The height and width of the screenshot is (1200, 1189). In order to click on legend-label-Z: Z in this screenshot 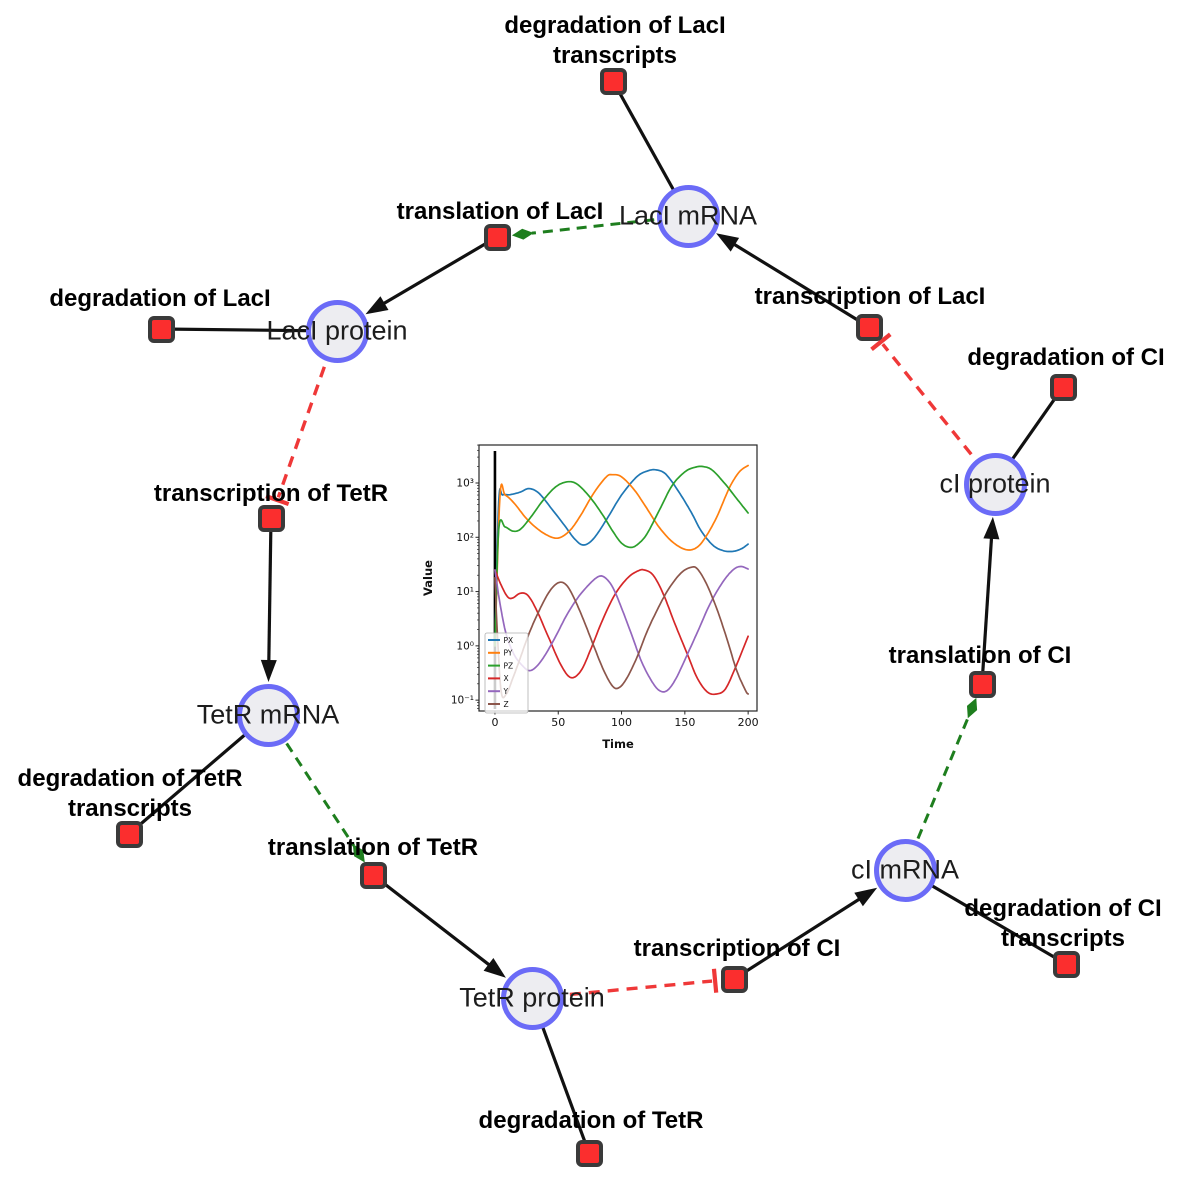, I will do `click(506, 704)`.